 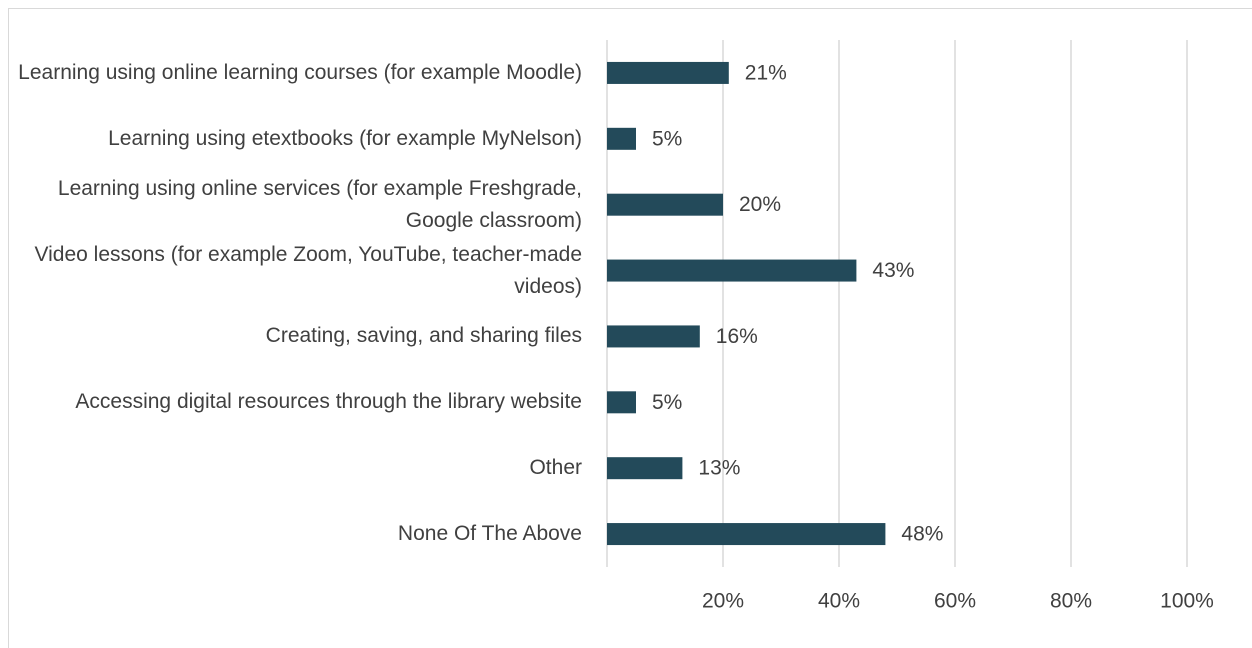 What do you see at coordinates (955, 601) in the screenshot?
I see `x-tick-label: 60%` at bounding box center [955, 601].